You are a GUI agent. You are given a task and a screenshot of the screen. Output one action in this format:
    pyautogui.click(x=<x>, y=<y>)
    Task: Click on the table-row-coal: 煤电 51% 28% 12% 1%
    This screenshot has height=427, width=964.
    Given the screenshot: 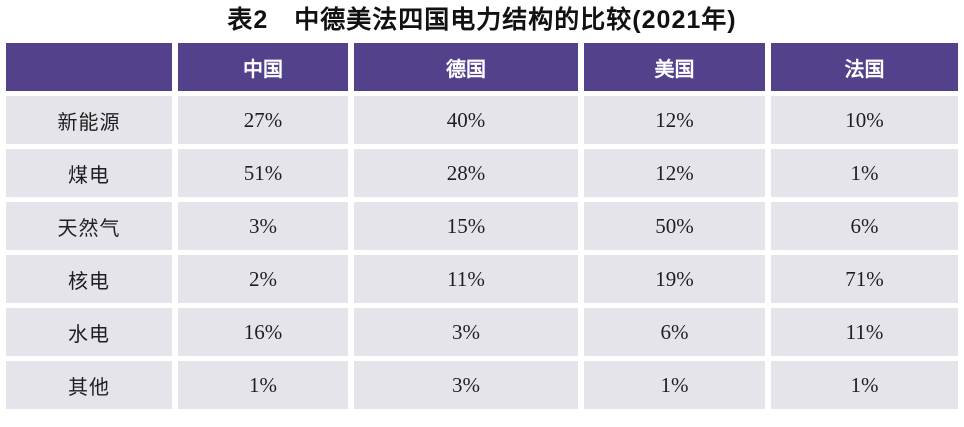 What is the action you would take?
    pyautogui.click(x=482, y=173)
    